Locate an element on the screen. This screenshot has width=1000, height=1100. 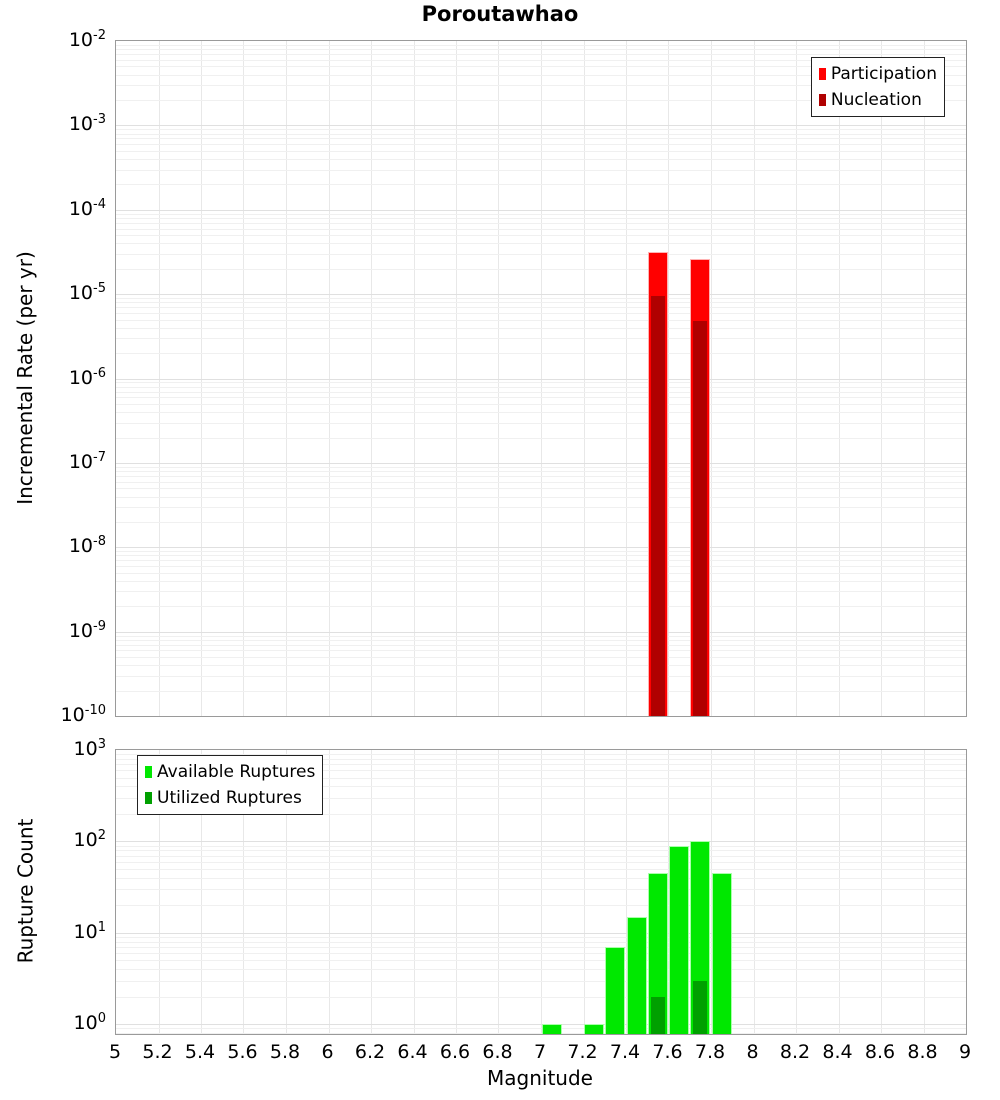
x-tick-label: 5.8 is located at coordinates (285, 1052).